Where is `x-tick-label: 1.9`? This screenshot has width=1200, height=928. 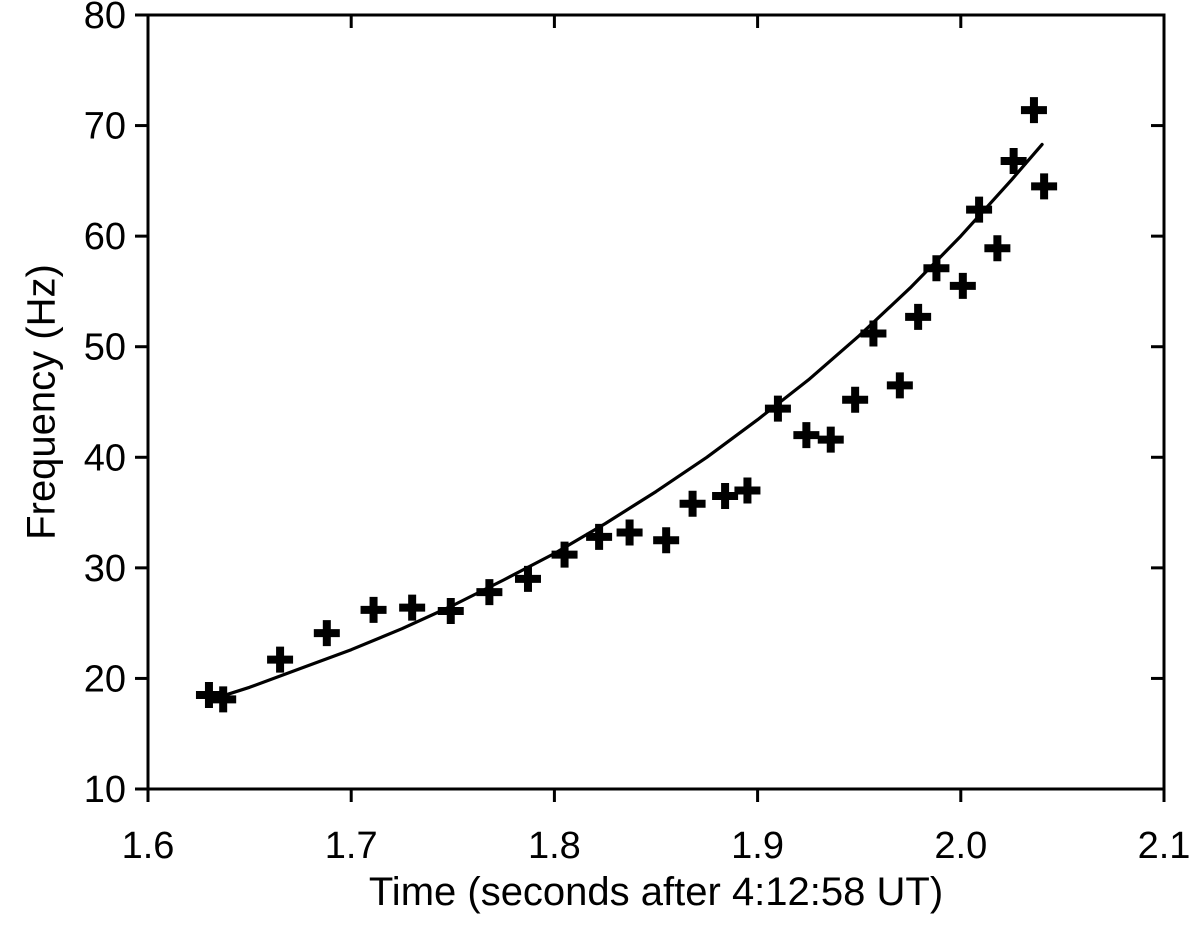
x-tick-label: 1.9 is located at coordinates (757, 846).